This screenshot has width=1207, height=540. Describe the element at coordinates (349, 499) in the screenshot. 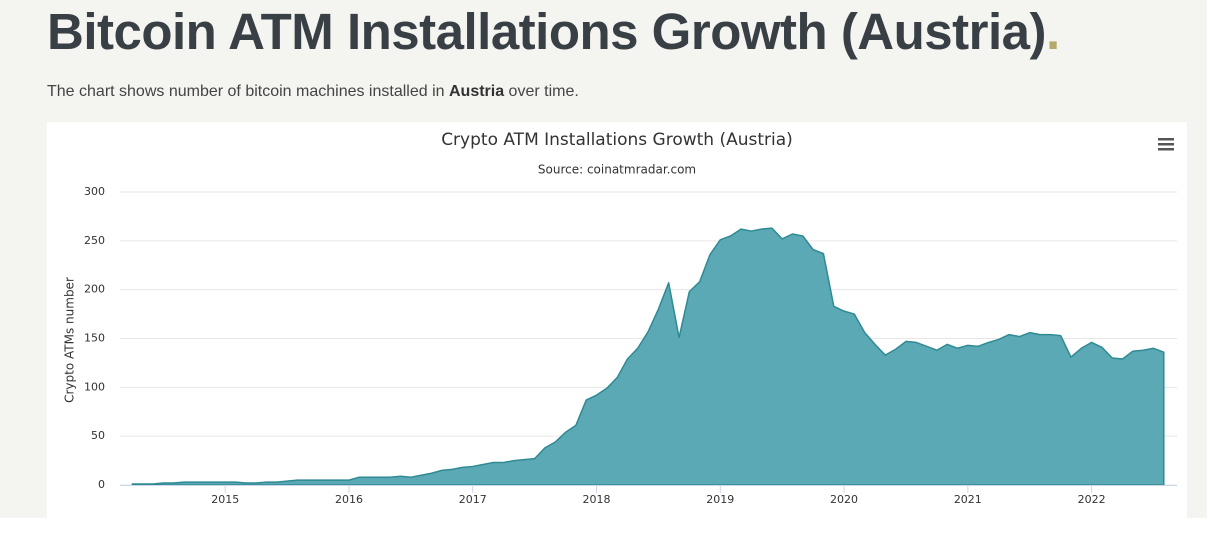

I see `x-tick-label: 2016` at that location.